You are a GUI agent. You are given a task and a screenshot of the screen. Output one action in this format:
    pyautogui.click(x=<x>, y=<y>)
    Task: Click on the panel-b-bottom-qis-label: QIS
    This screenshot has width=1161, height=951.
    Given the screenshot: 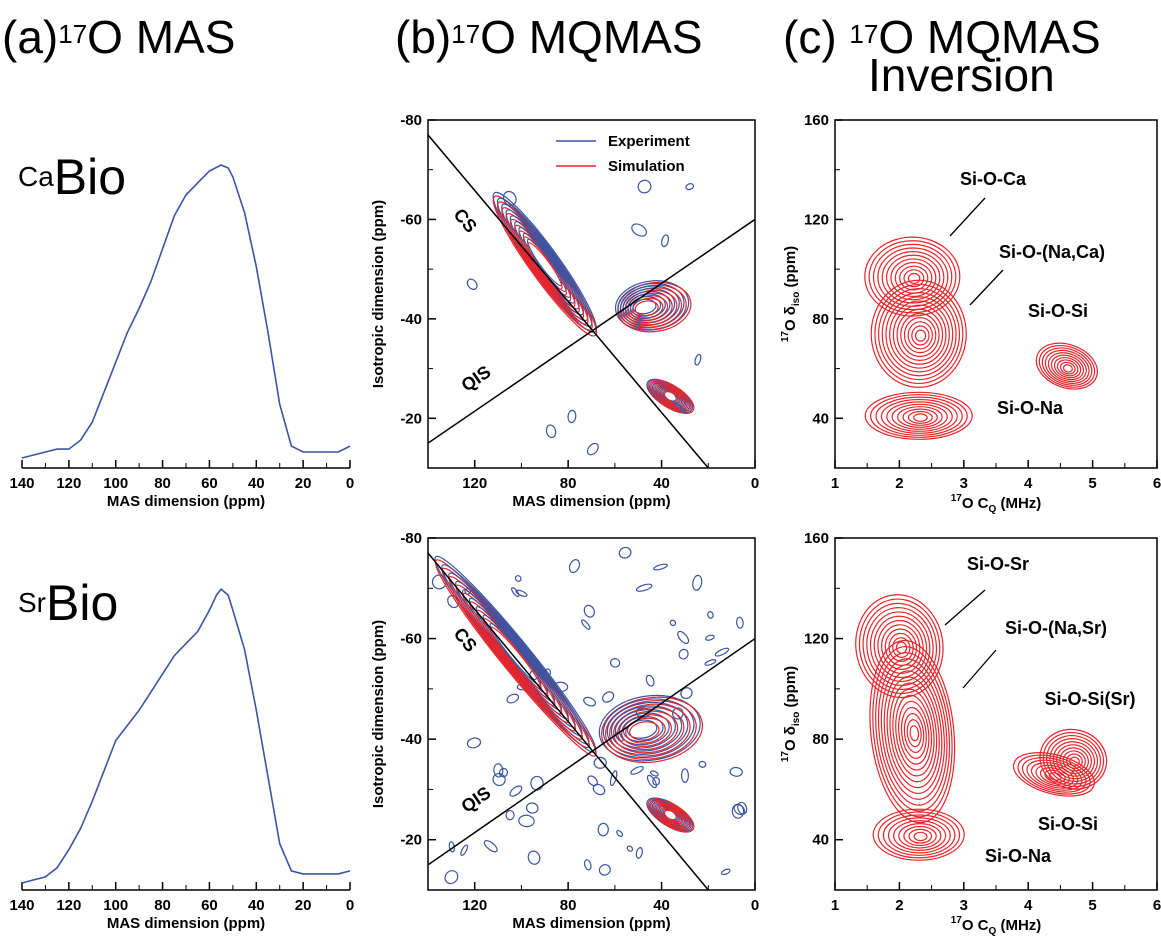 What is the action you would take?
    pyautogui.click(x=476, y=800)
    